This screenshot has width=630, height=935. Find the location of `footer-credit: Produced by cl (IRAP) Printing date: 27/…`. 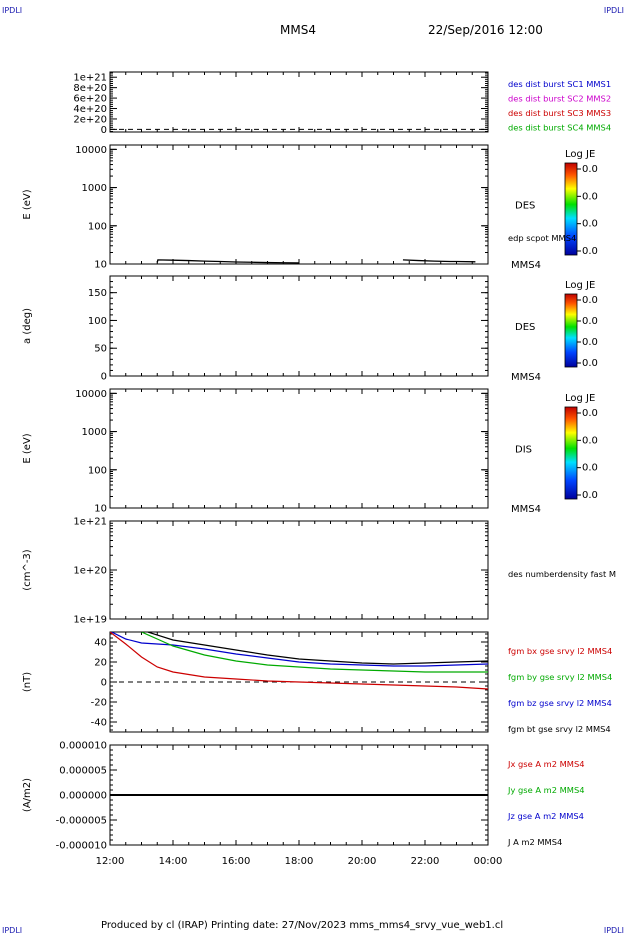

footer-credit: Produced by cl (IRAP) Printing date: 27/… is located at coordinates (302, 925).